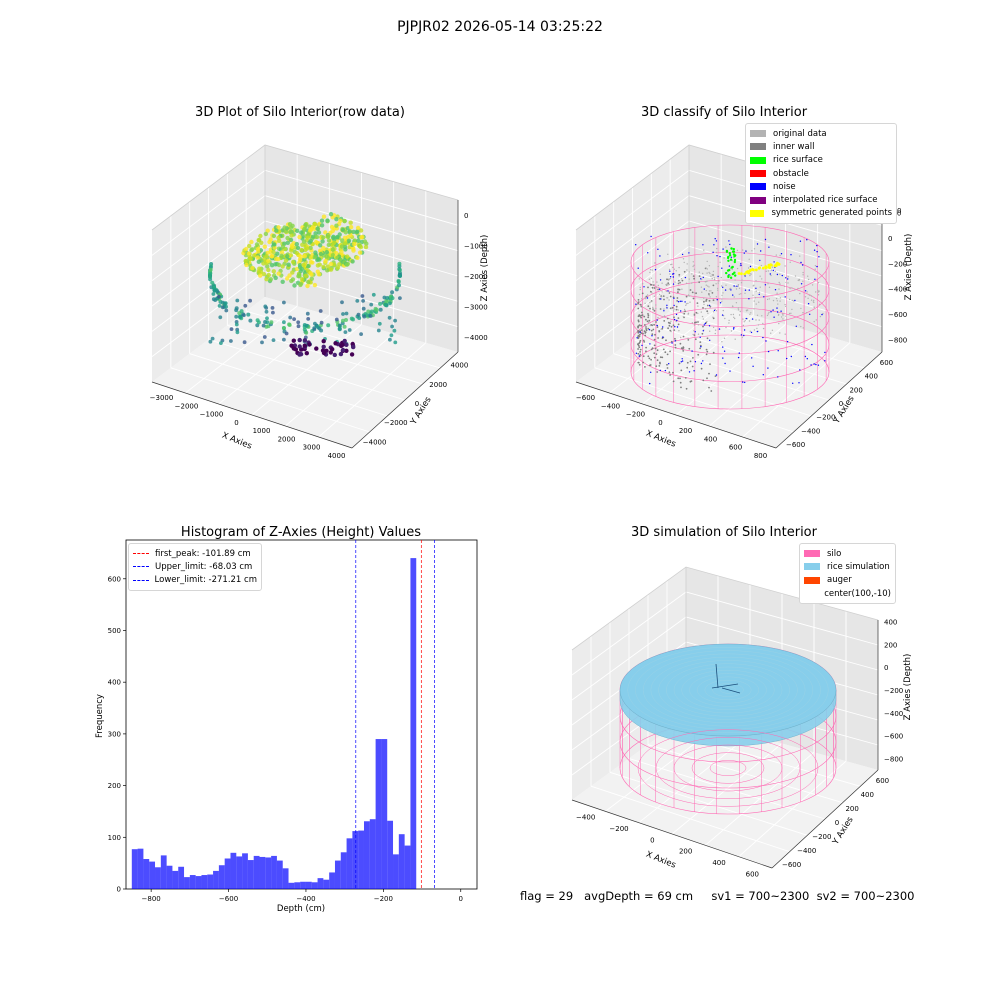 This screenshot has height=1000, width=1000. Describe the element at coordinates (890, 645) in the screenshot. I see `simulation-z-tick: 200` at that location.